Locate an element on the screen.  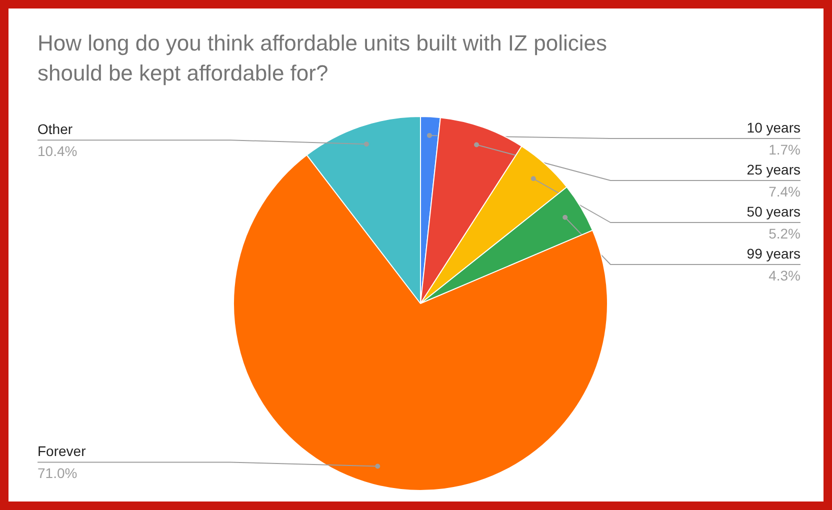
data-label: 5.2% is located at coordinates (784, 234).